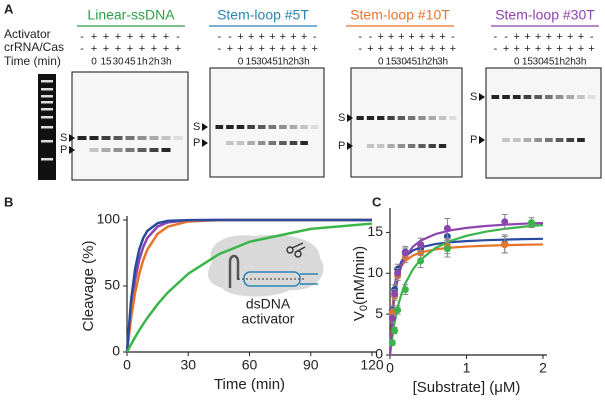 This screenshot has height=406, width=605. What do you see at coordinates (268, 319) in the screenshot?
I see `inset-text: activator` at bounding box center [268, 319].